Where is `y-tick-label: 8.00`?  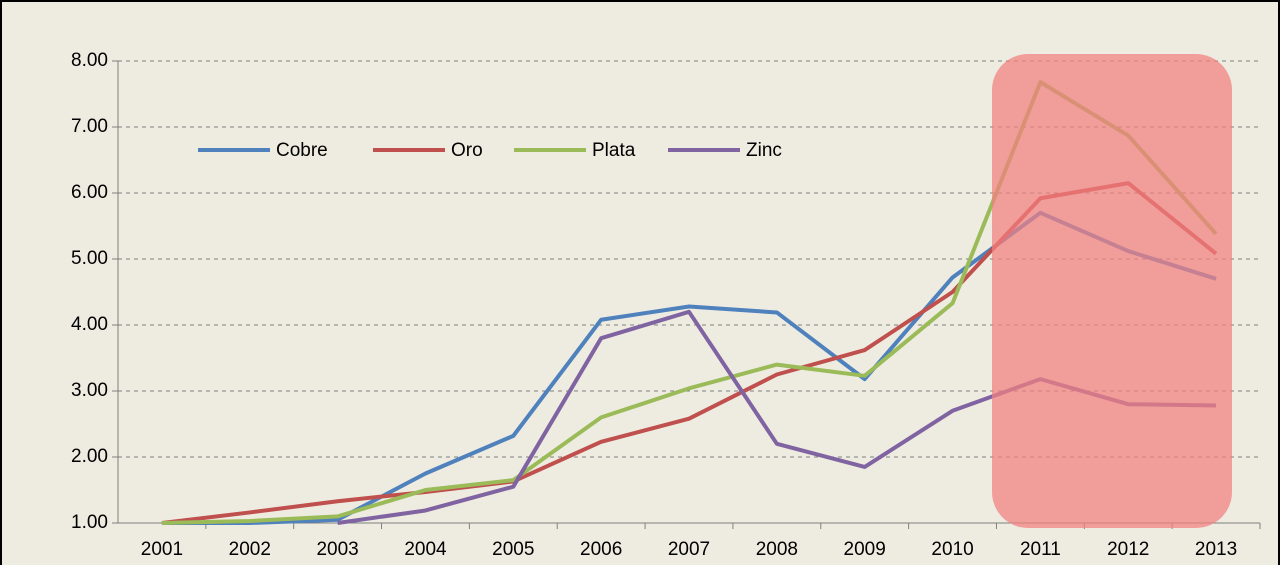
y-tick-label: 8.00 is located at coordinates (89, 60).